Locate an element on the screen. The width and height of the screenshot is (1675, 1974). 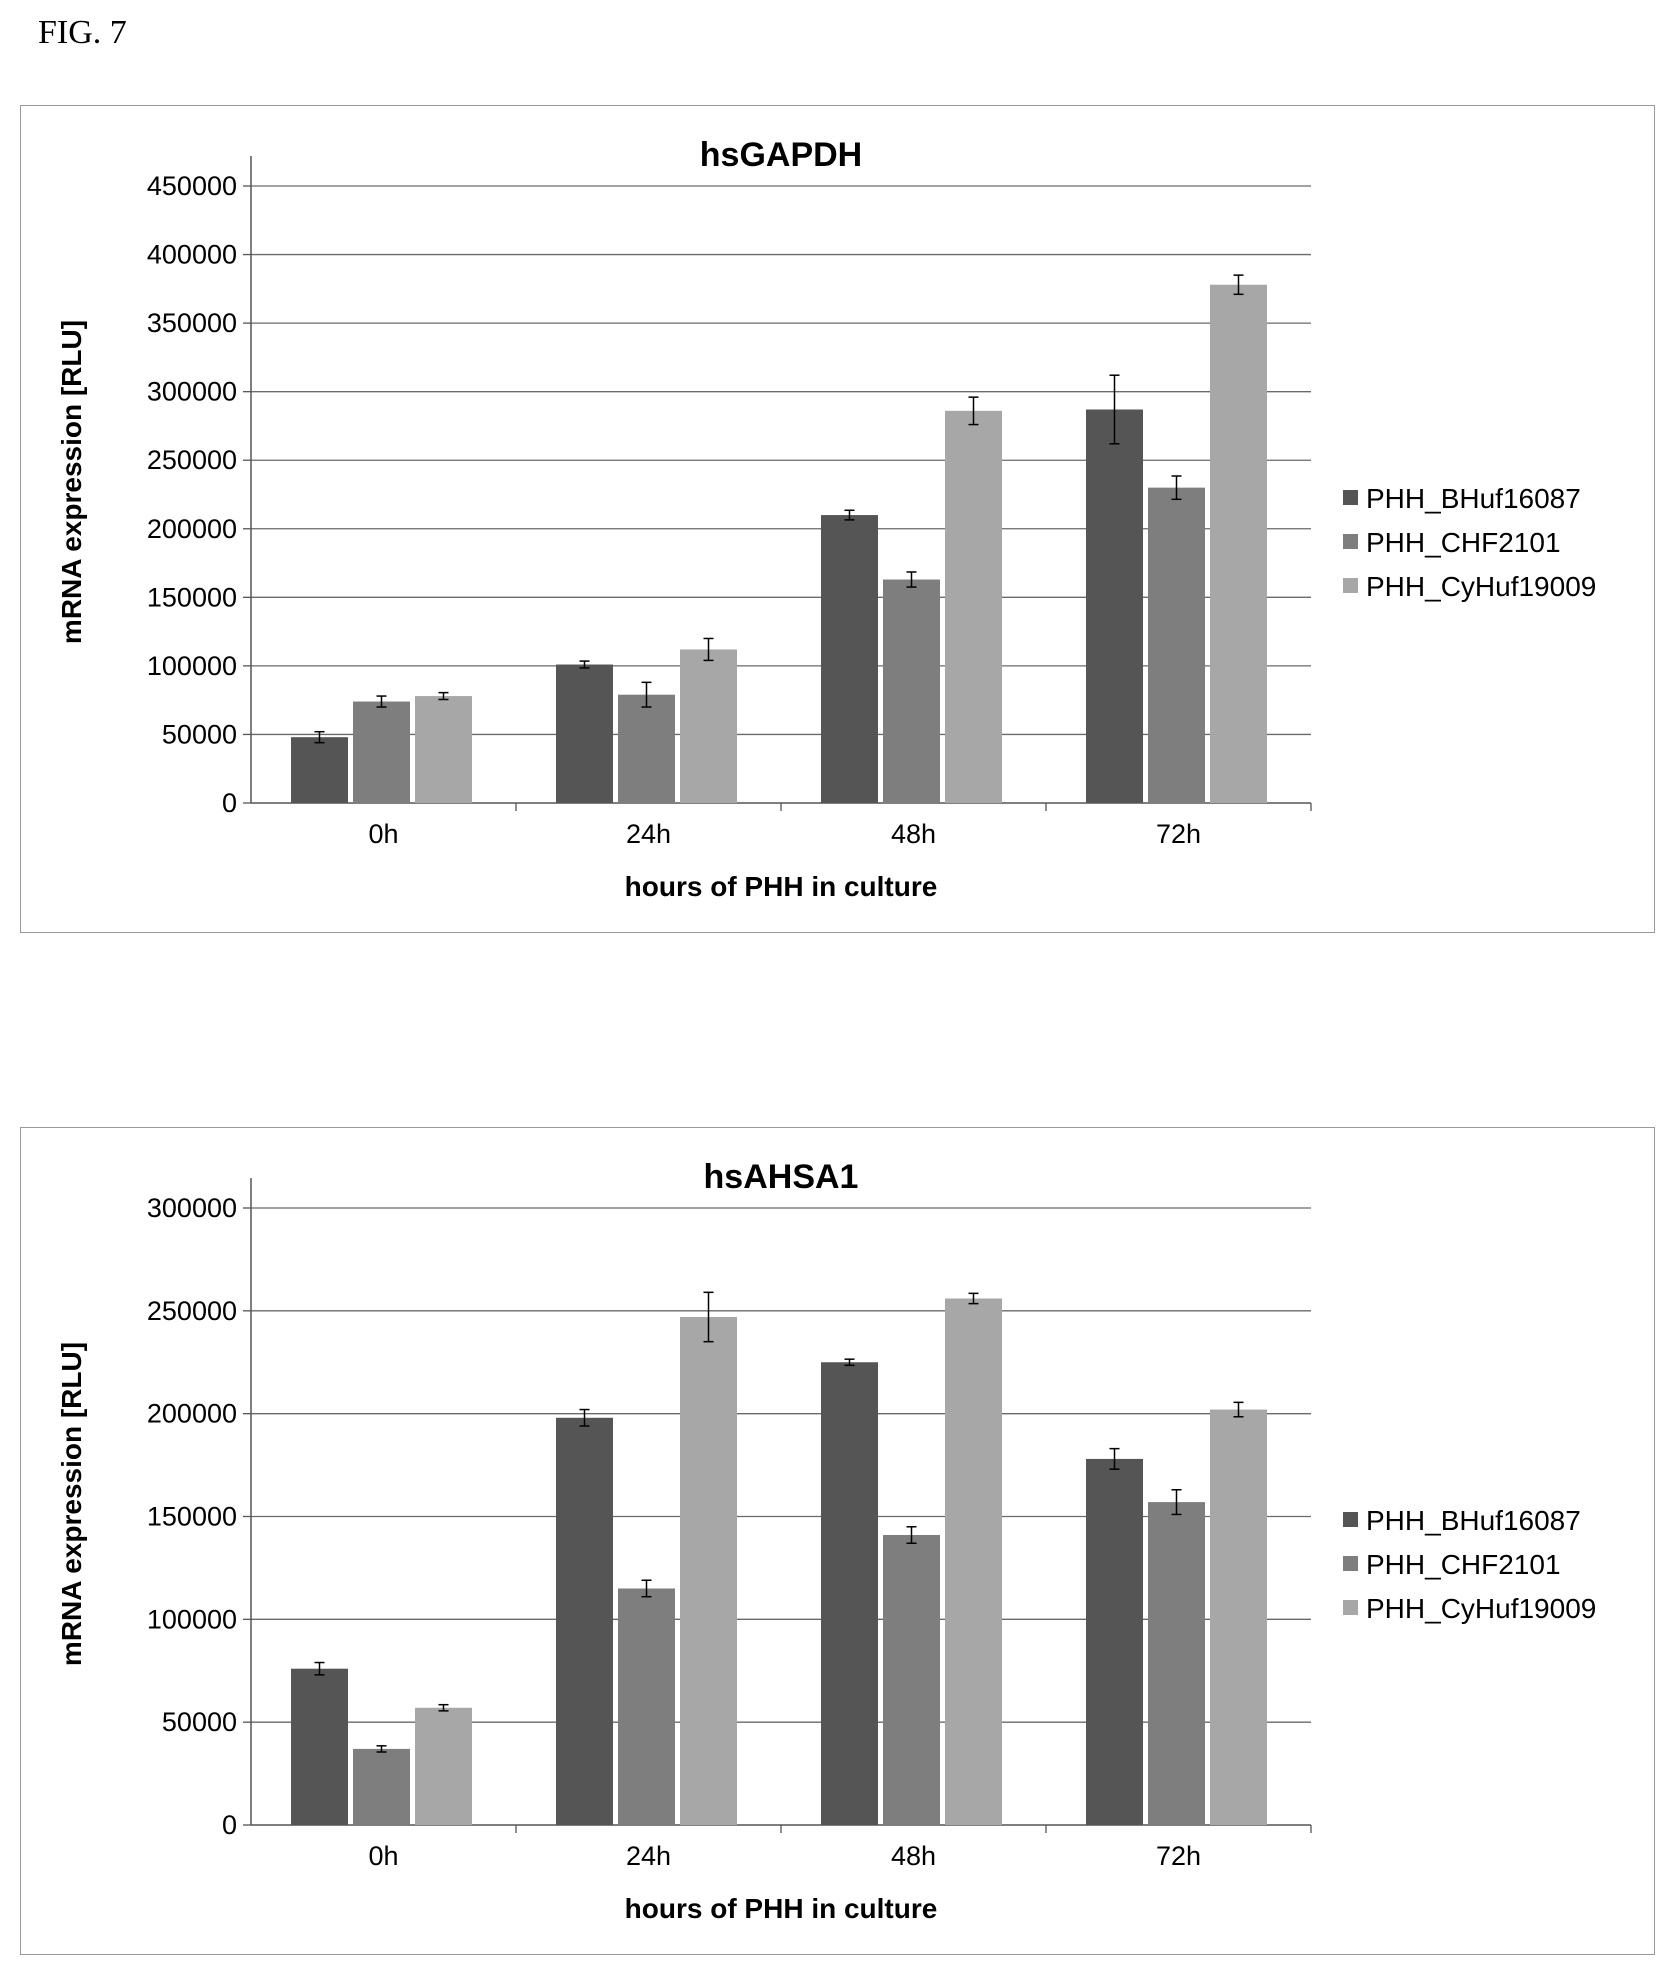
y-tick-label: 350000 is located at coordinates (192, 323).